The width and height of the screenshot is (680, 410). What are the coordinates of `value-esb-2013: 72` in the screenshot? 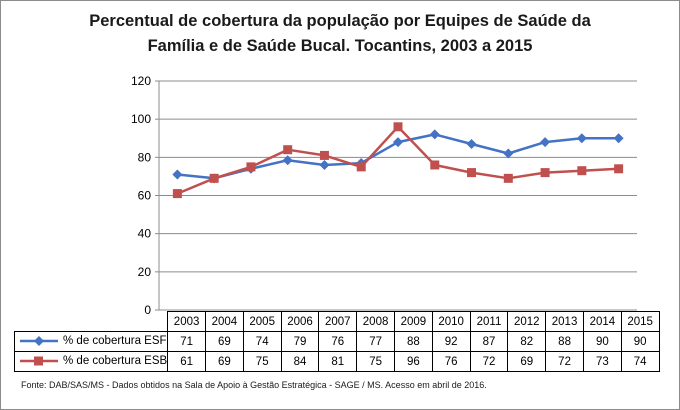 It's located at (564, 361).